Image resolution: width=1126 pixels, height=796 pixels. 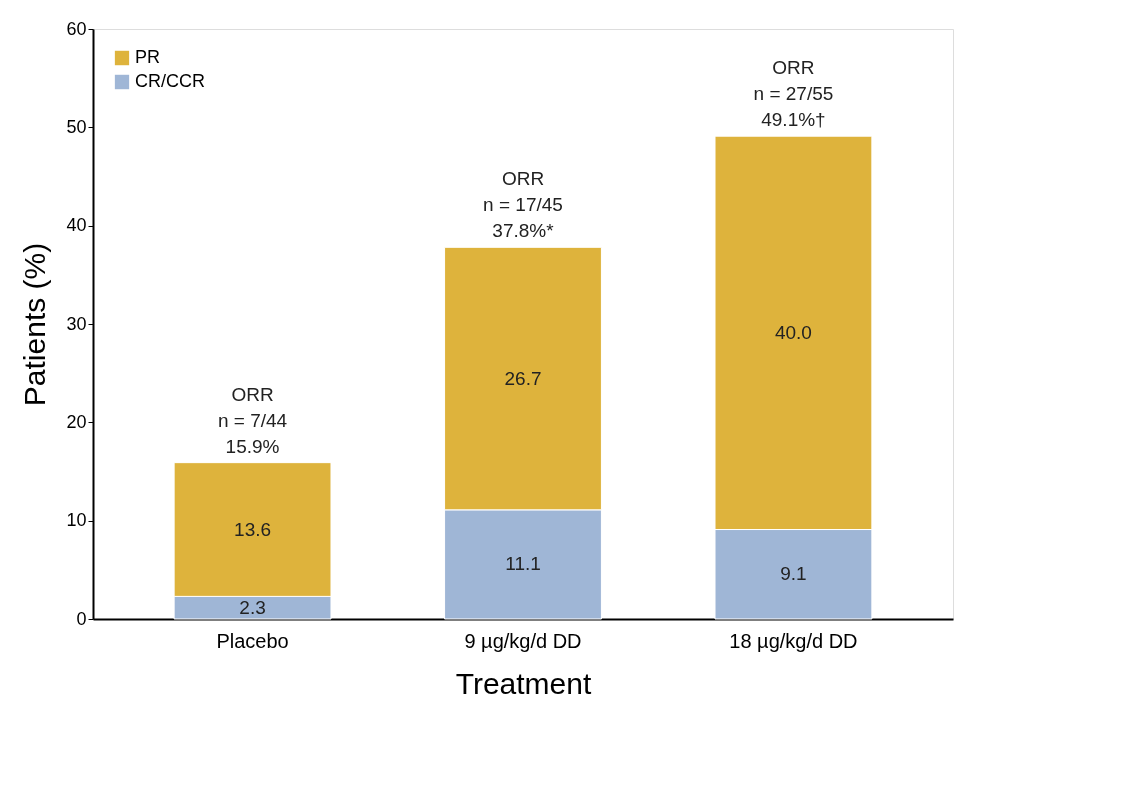 What do you see at coordinates (76, 126) in the screenshot?
I see `y-tick-label: 50` at bounding box center [76, 126].